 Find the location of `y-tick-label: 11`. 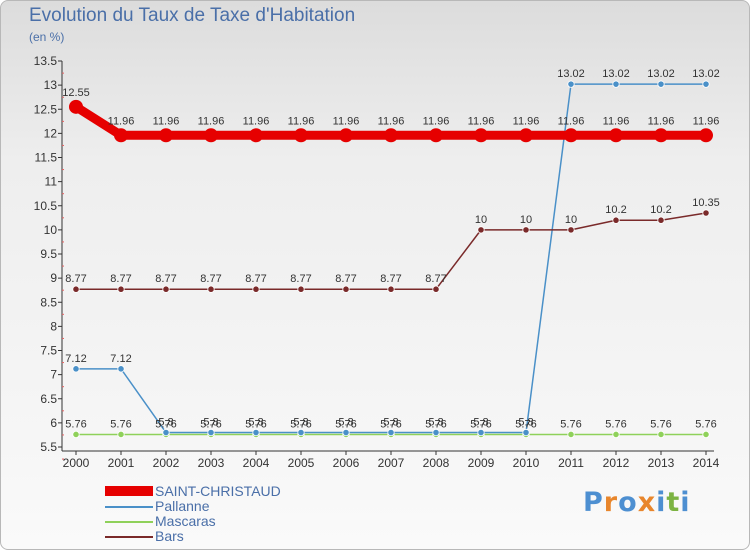

y-tick-label: 11 is located at coordinates (51, 182).